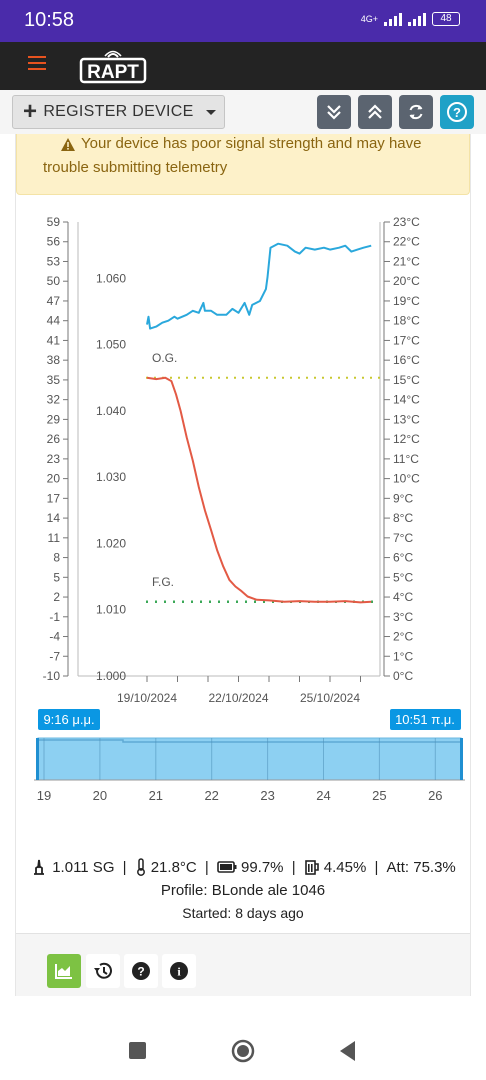  I want to click on temp-axis-tick-label: 8°C, so click(403, 518).